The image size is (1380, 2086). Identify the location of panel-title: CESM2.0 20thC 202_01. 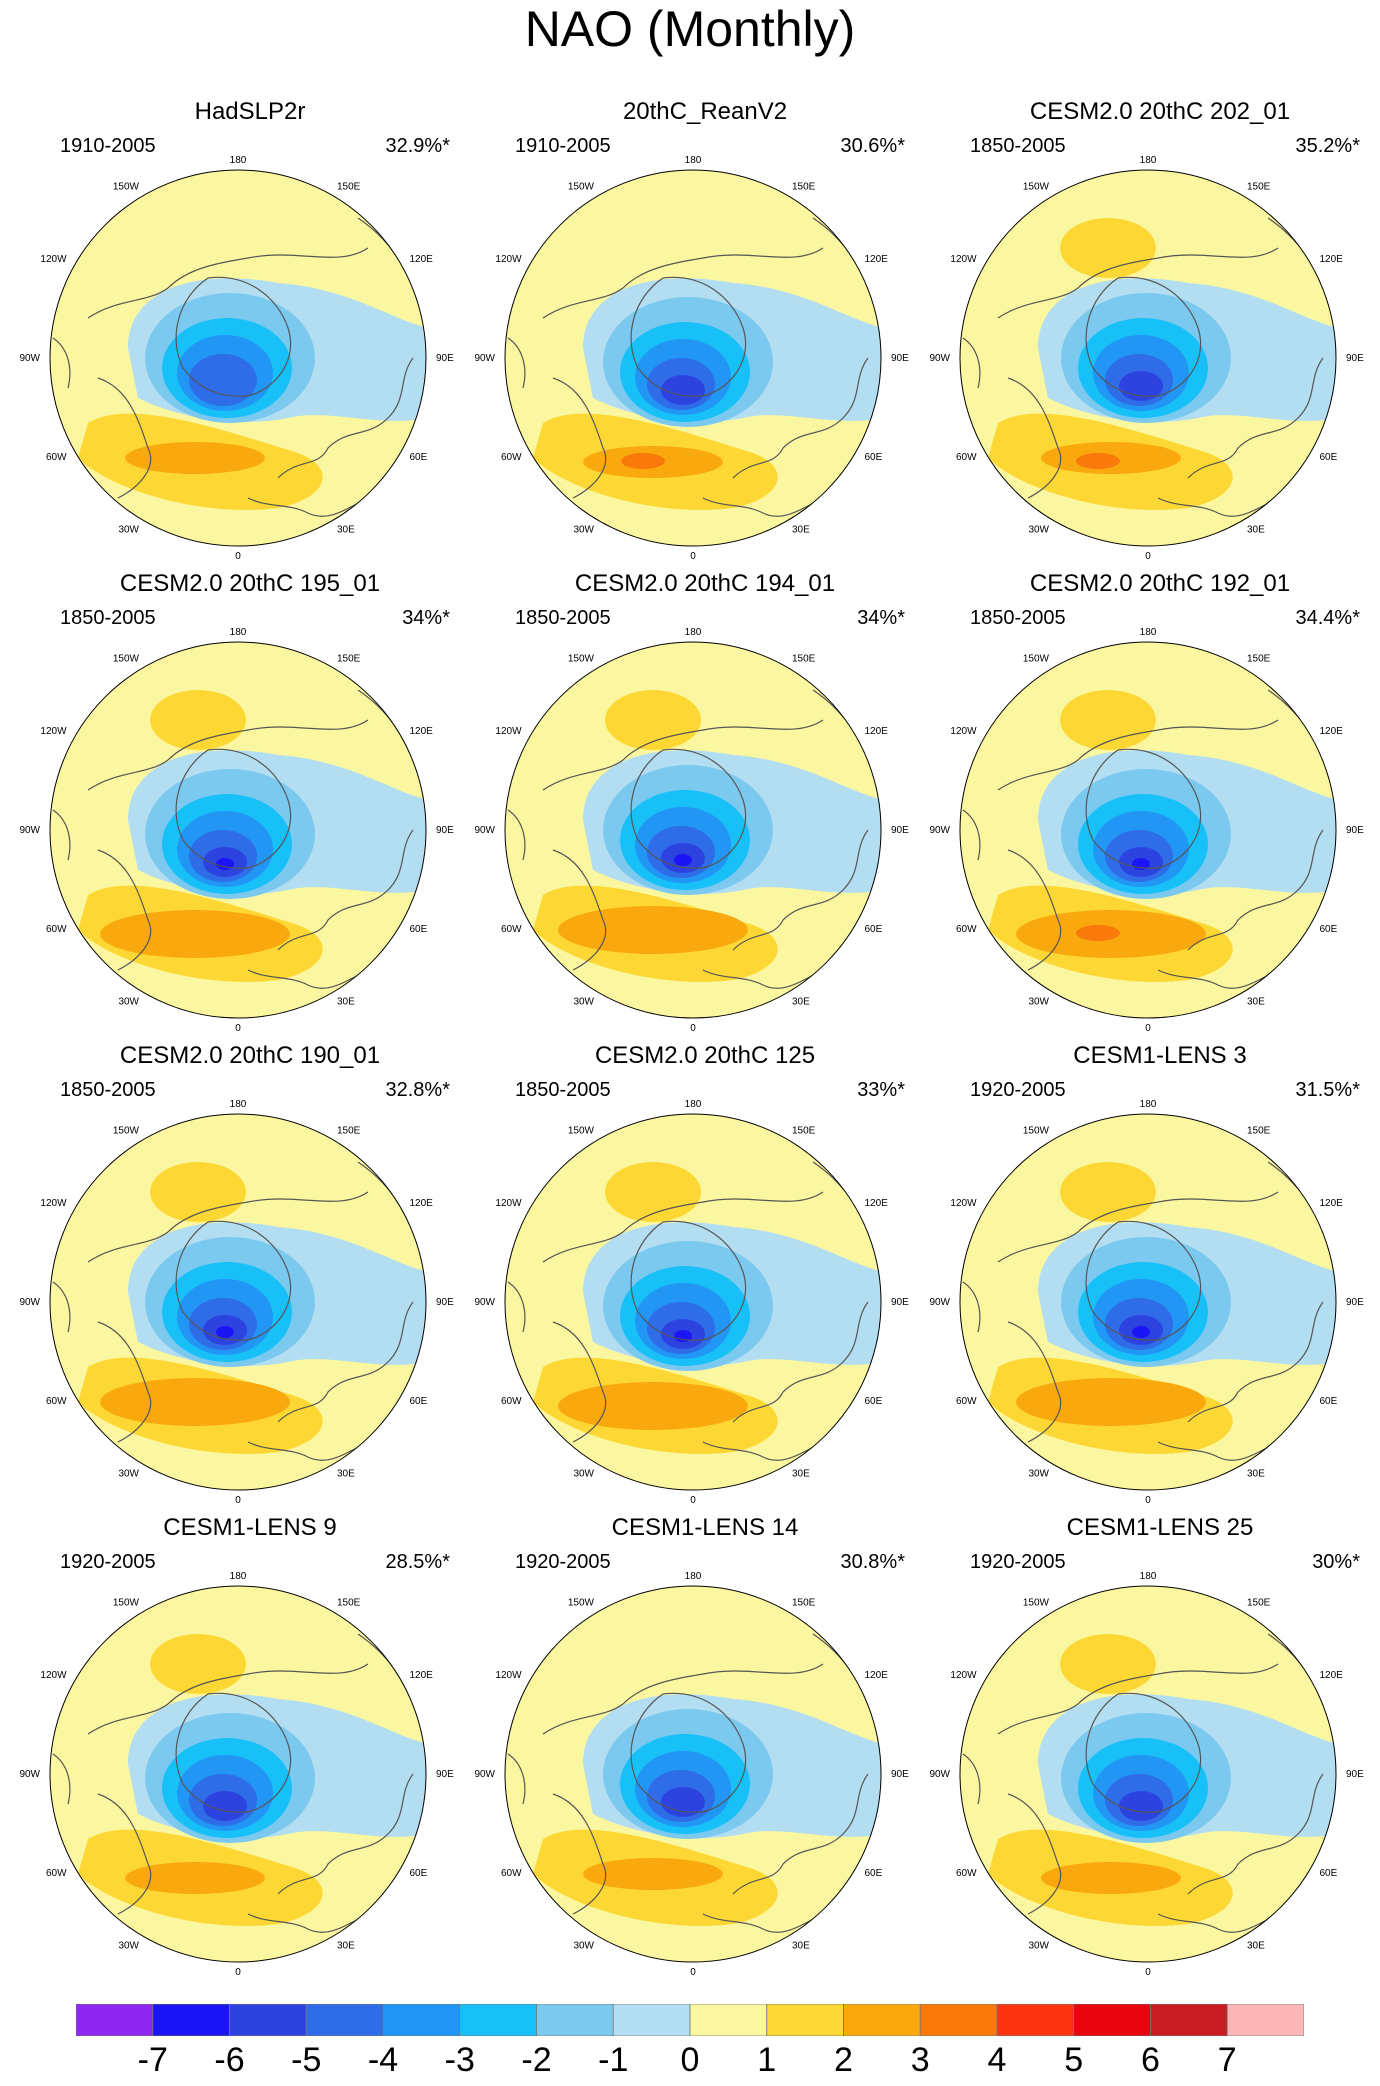
(1160, 111).